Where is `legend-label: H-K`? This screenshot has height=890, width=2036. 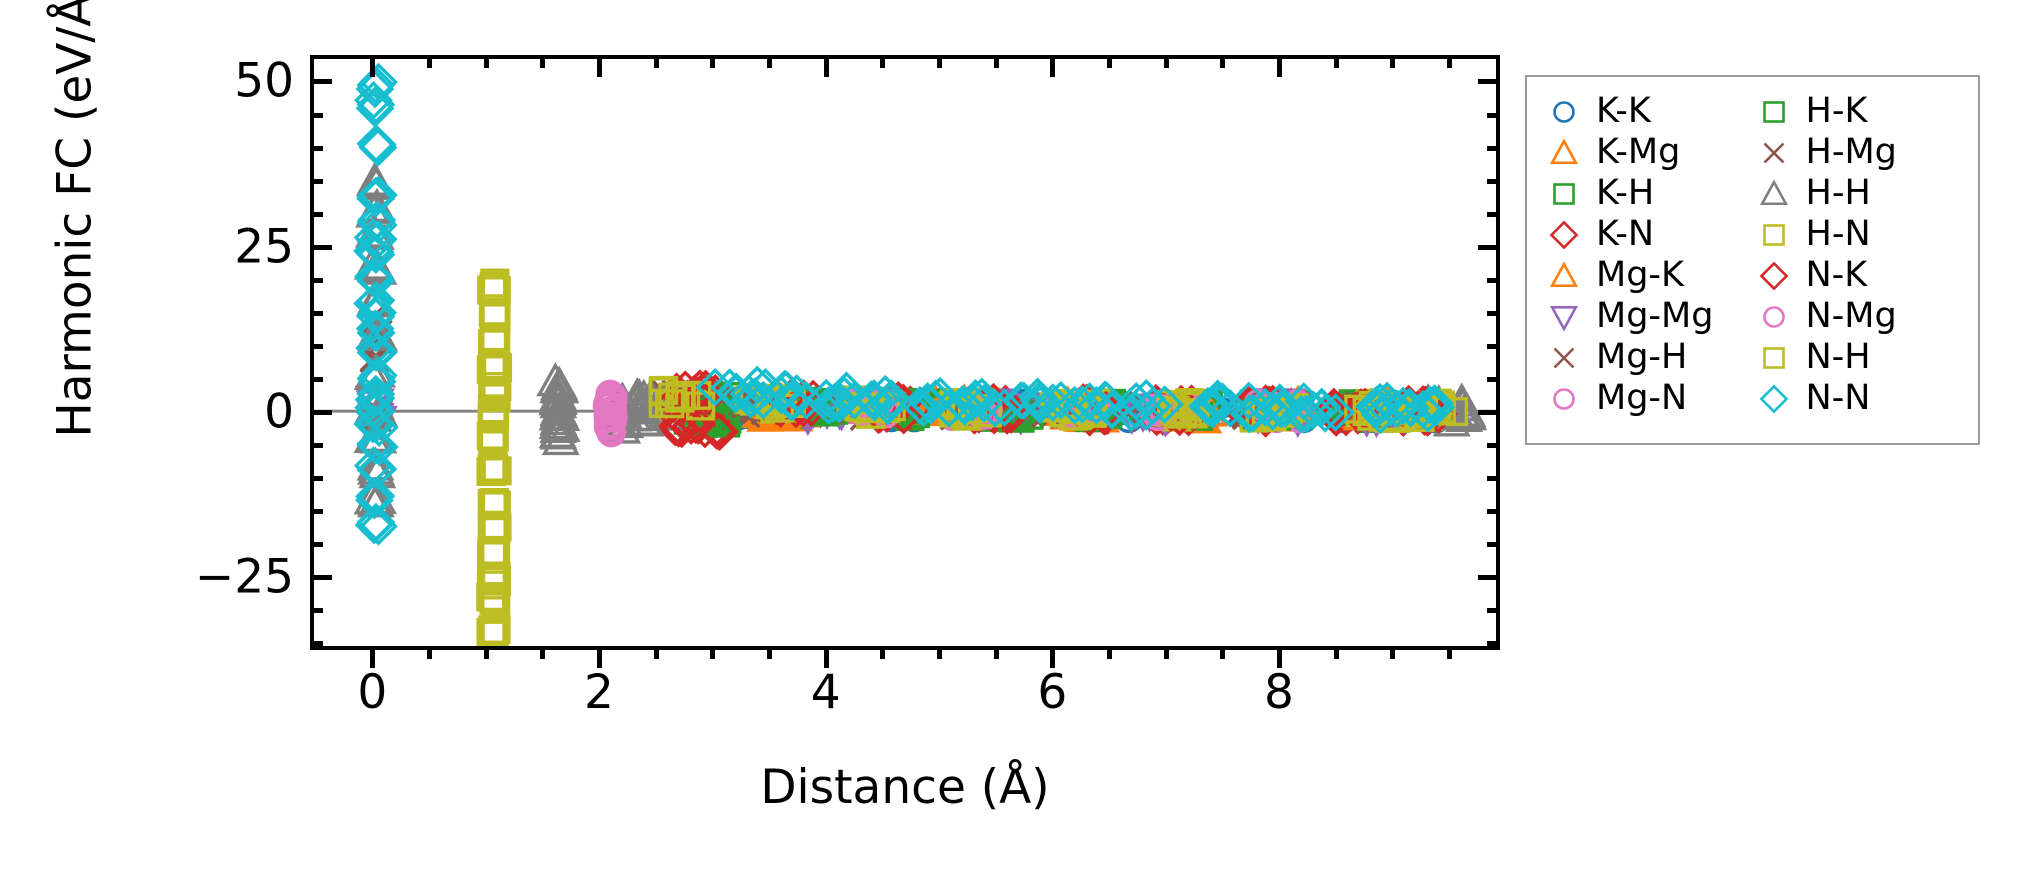
legend-label: H-K is located at coordinates (1836, 111).